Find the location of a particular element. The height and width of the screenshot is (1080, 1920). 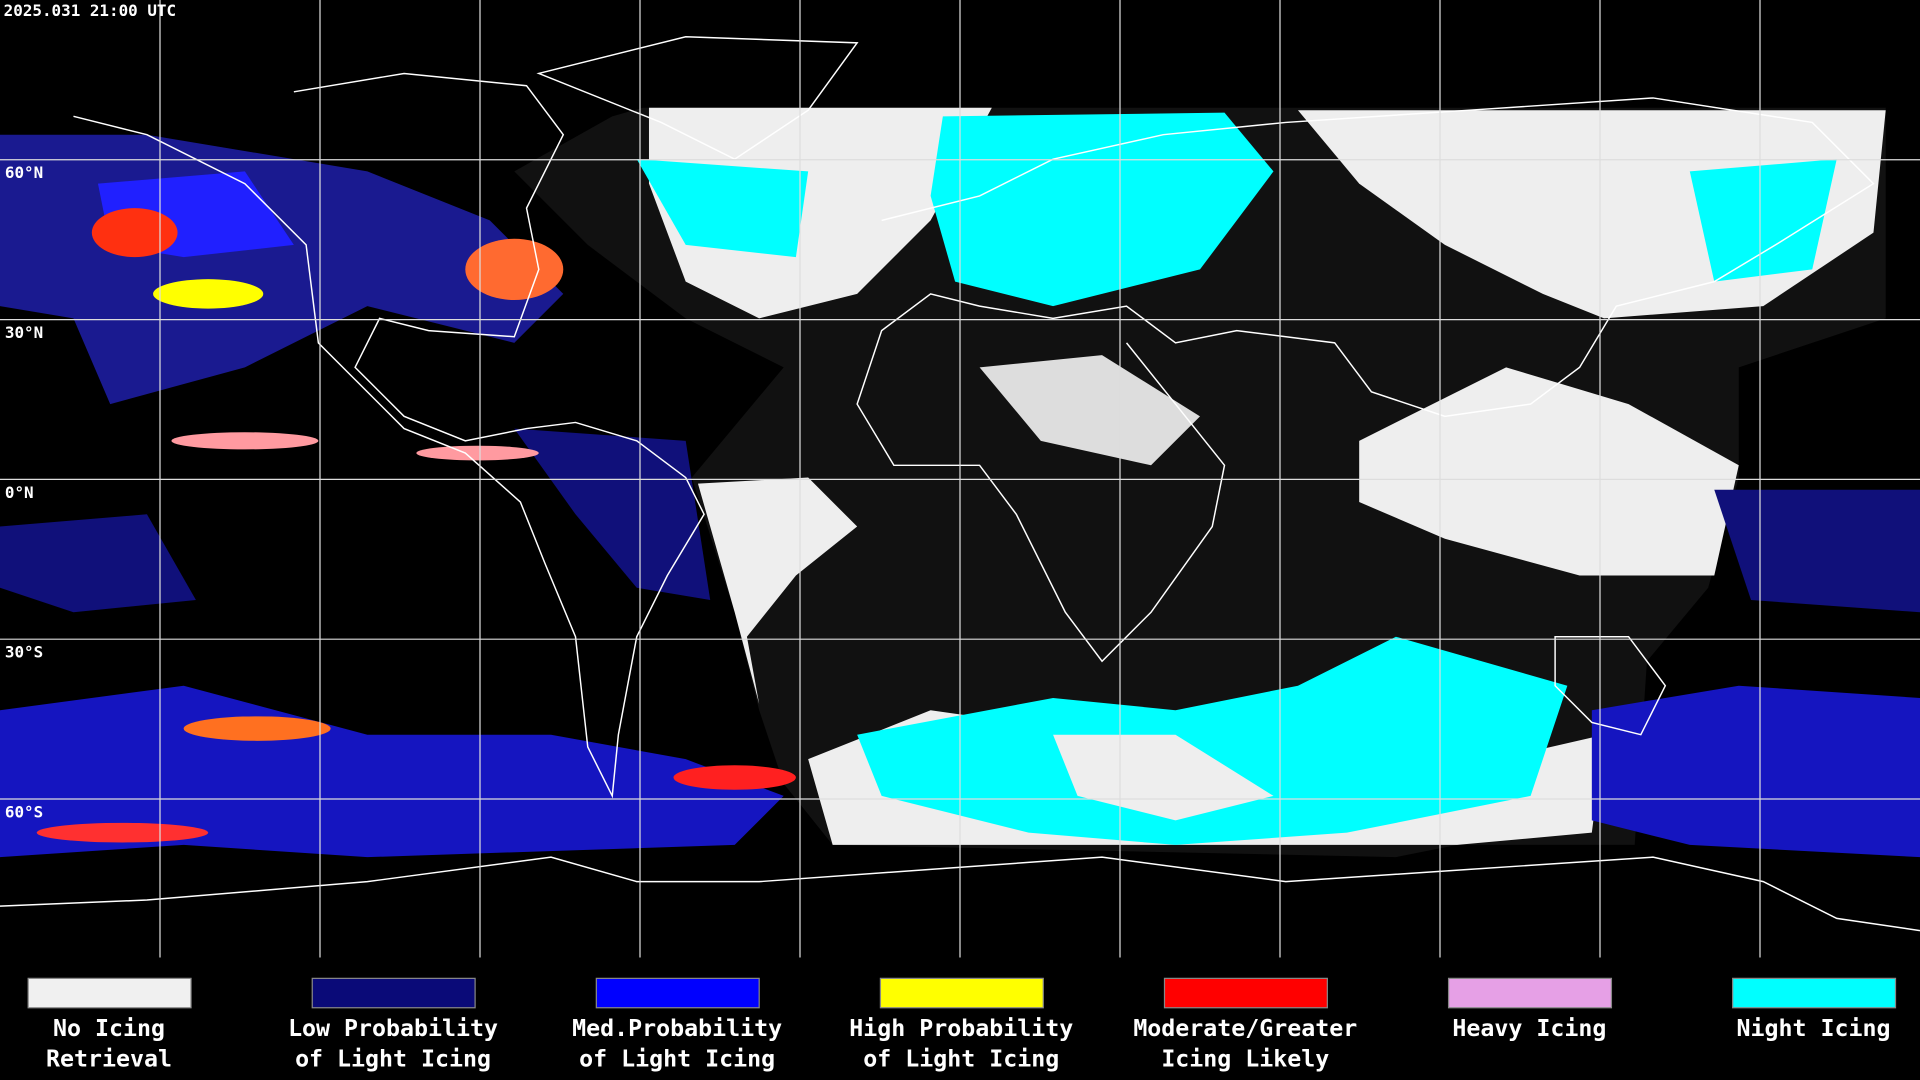

legend-label: Night Icing is located at coordinates (1813, 1028).